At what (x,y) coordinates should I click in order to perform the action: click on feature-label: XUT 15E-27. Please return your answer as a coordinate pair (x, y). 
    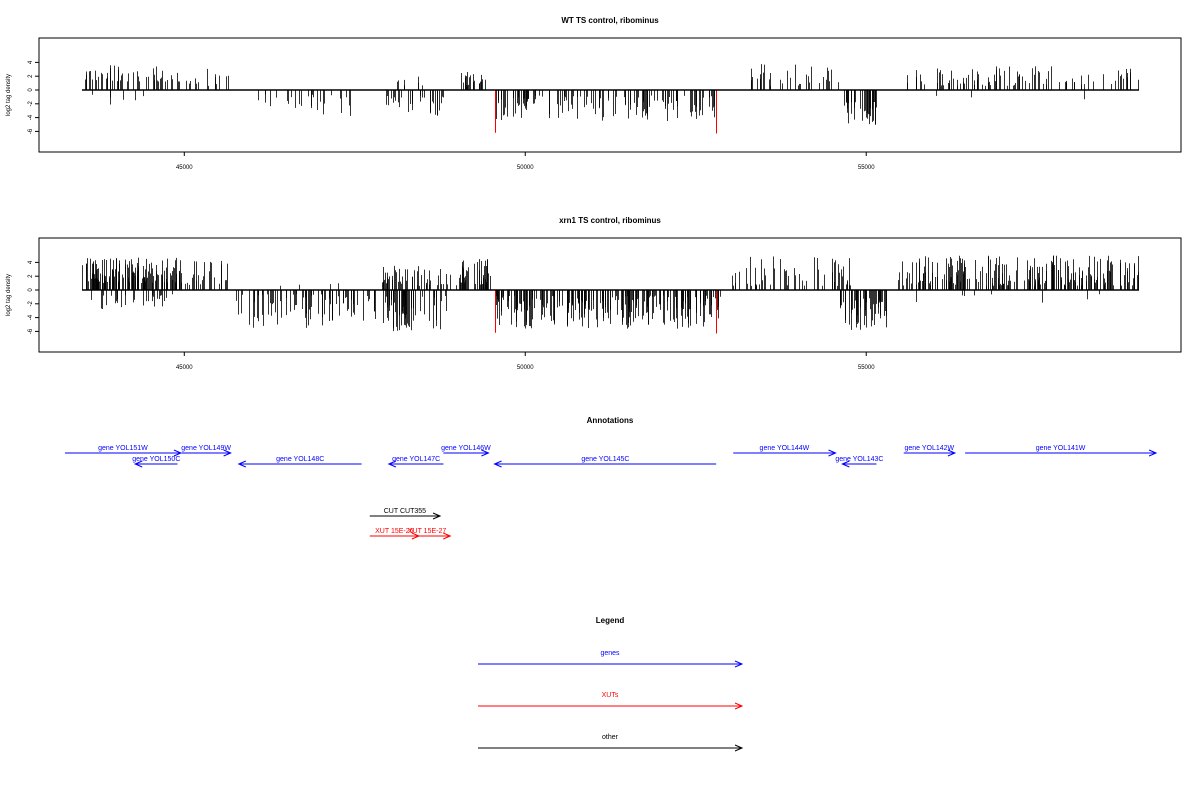
    Looking at the image, I should click on (427, 531).